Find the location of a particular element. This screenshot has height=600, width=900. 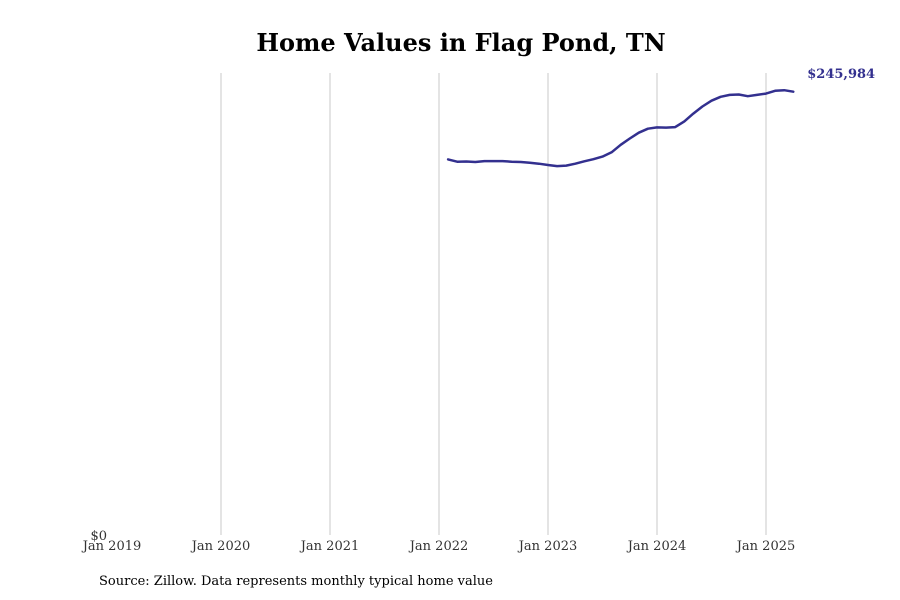

y-tick-label: $0 is located at coordinates (98, 536).